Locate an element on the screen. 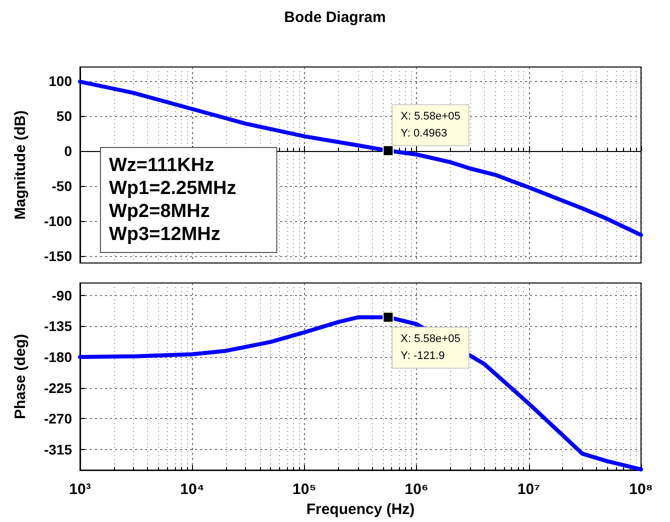 This screenshot has height=522, width=670. y-tick-label: -315 is located at coordinates (58, 450).